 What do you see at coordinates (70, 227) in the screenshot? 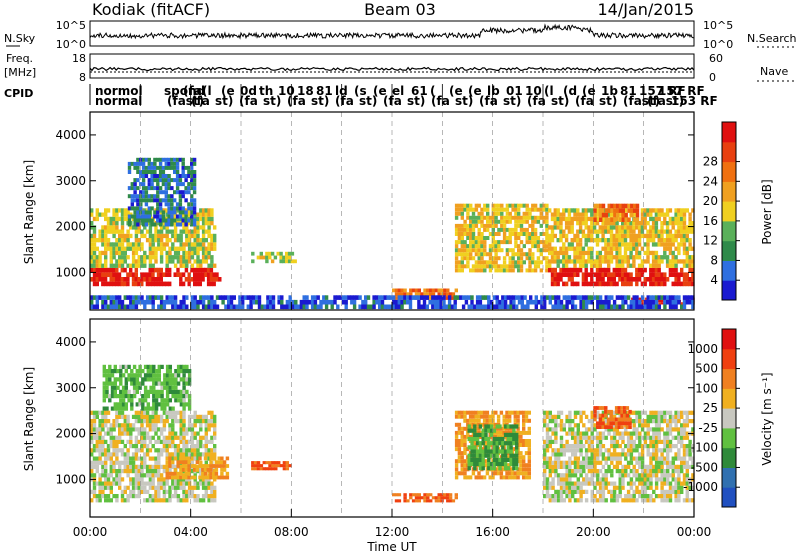
I see `ytick-label: 2000` at bounding box center [70, 227].